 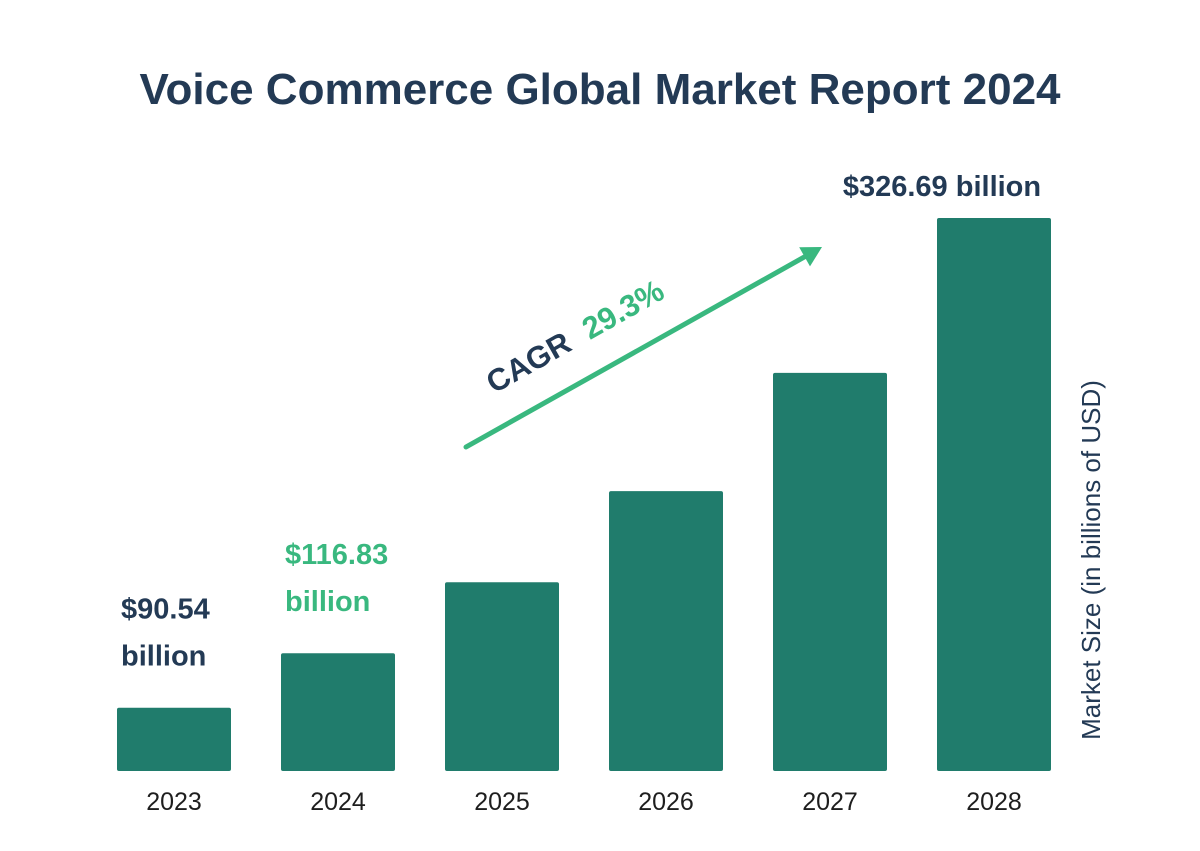 I want to click on cagr-arrow-head, so click(x=810, y=257).